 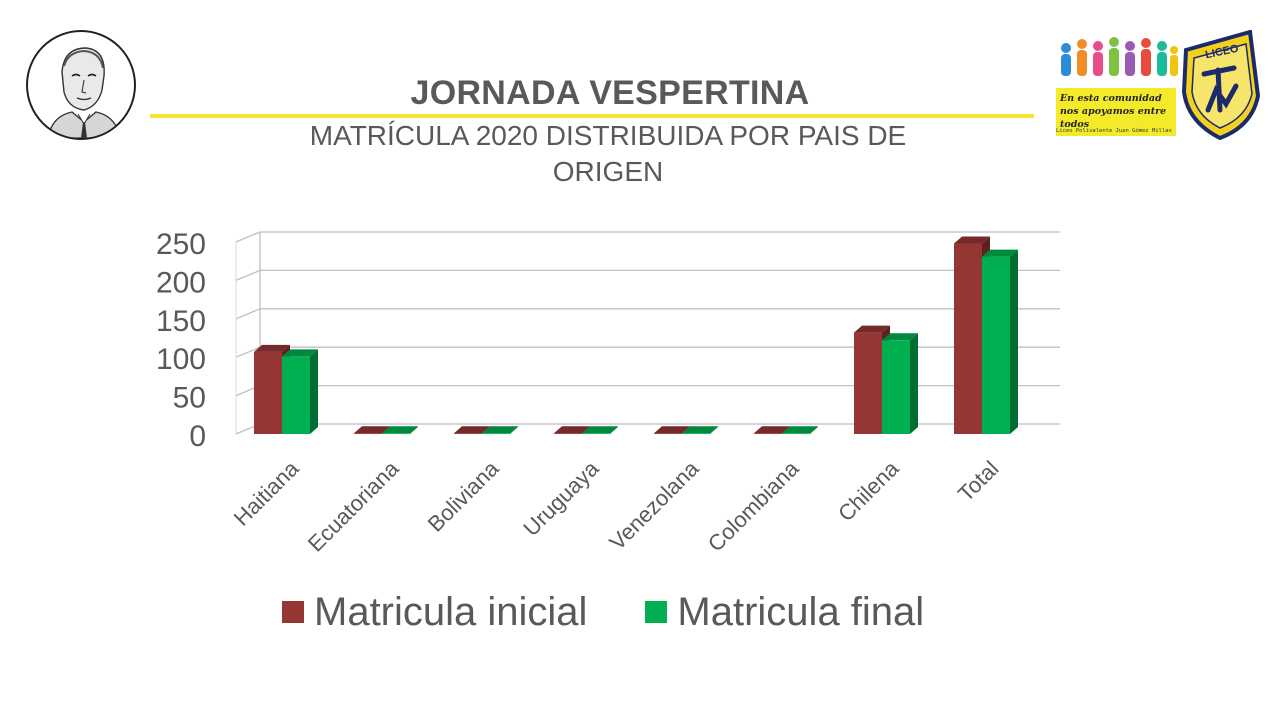 I want to click on x-tick-label: Colombiana, so click(x=753, y=505).